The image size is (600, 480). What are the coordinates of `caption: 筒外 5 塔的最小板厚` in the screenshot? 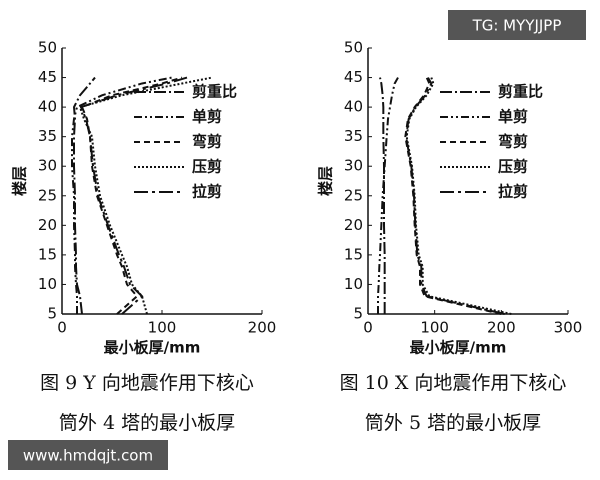 It's located at (453, 423).